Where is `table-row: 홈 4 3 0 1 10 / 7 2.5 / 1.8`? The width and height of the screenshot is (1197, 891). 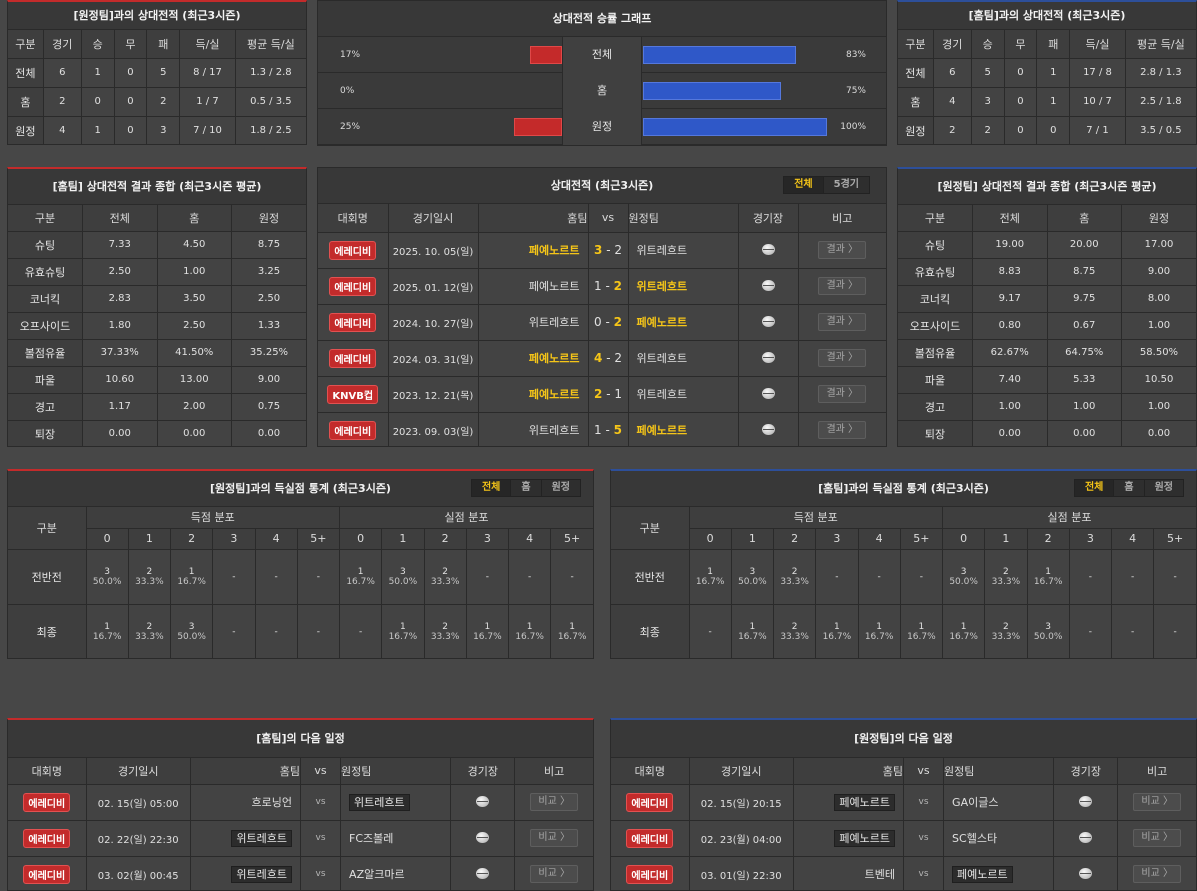
table-row: 홈 4 3 0 1 10 / 7 2.5 / 1.8 is located at coordinates (1047, 102).